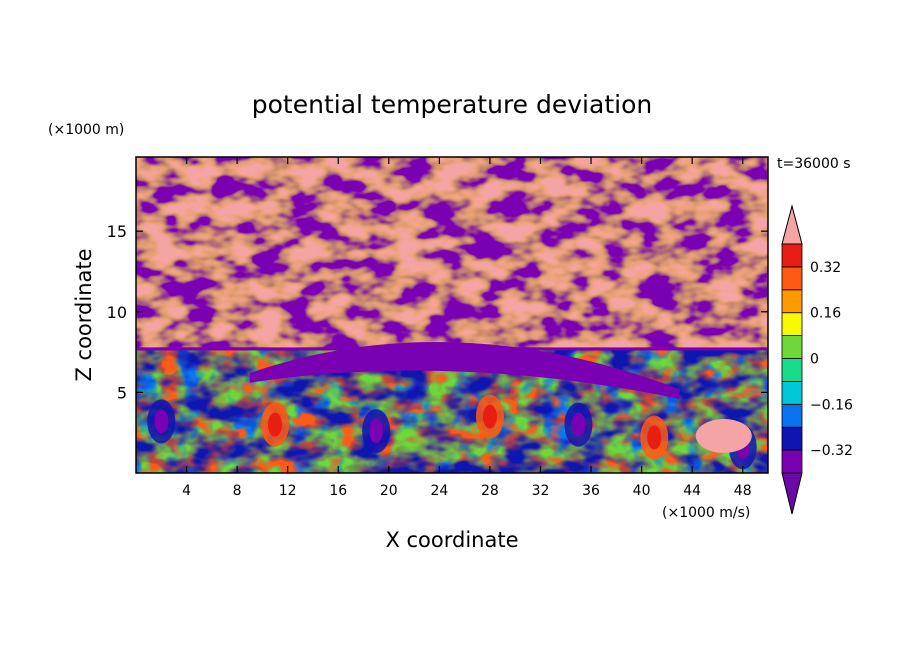 This screenshot has width=904, height=654. I want to click on x-tick-label: 48, so click(743, 491).